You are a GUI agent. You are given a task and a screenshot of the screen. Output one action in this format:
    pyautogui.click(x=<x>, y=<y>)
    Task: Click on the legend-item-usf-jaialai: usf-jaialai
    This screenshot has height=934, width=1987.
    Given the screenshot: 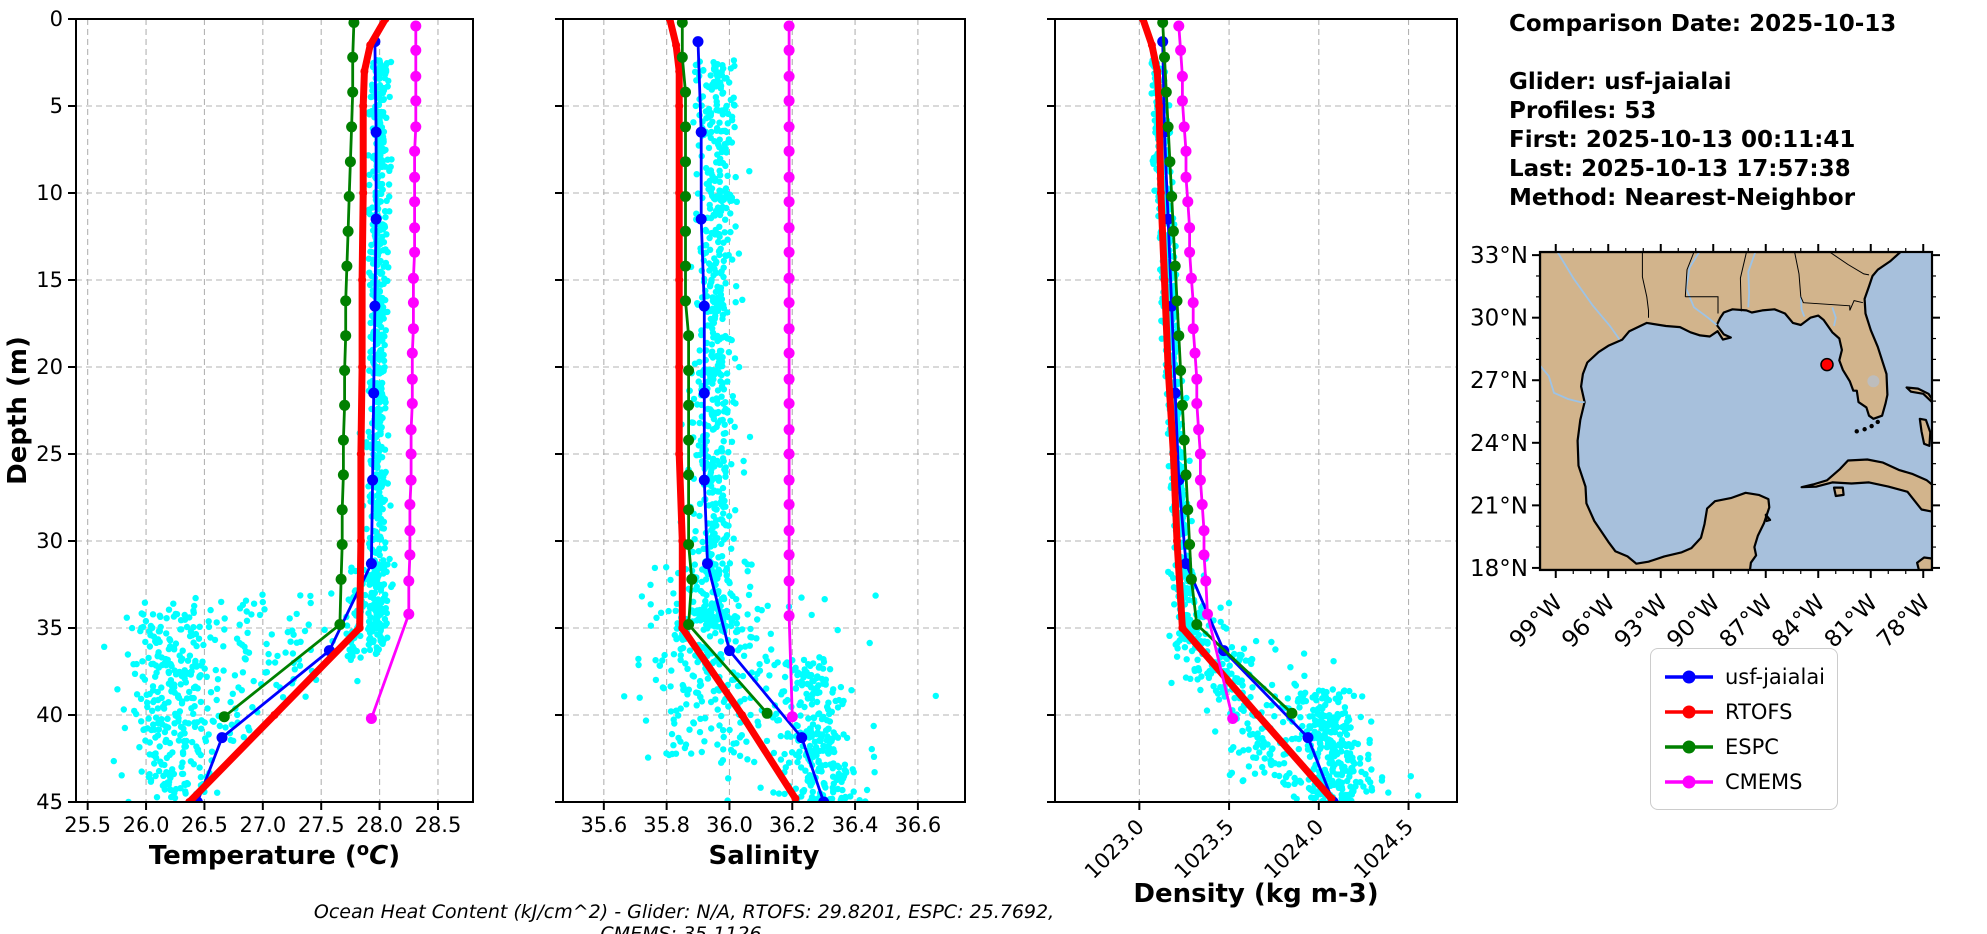 What is the action you would take?
    pyautogui.click(x=1747, y=676)
    